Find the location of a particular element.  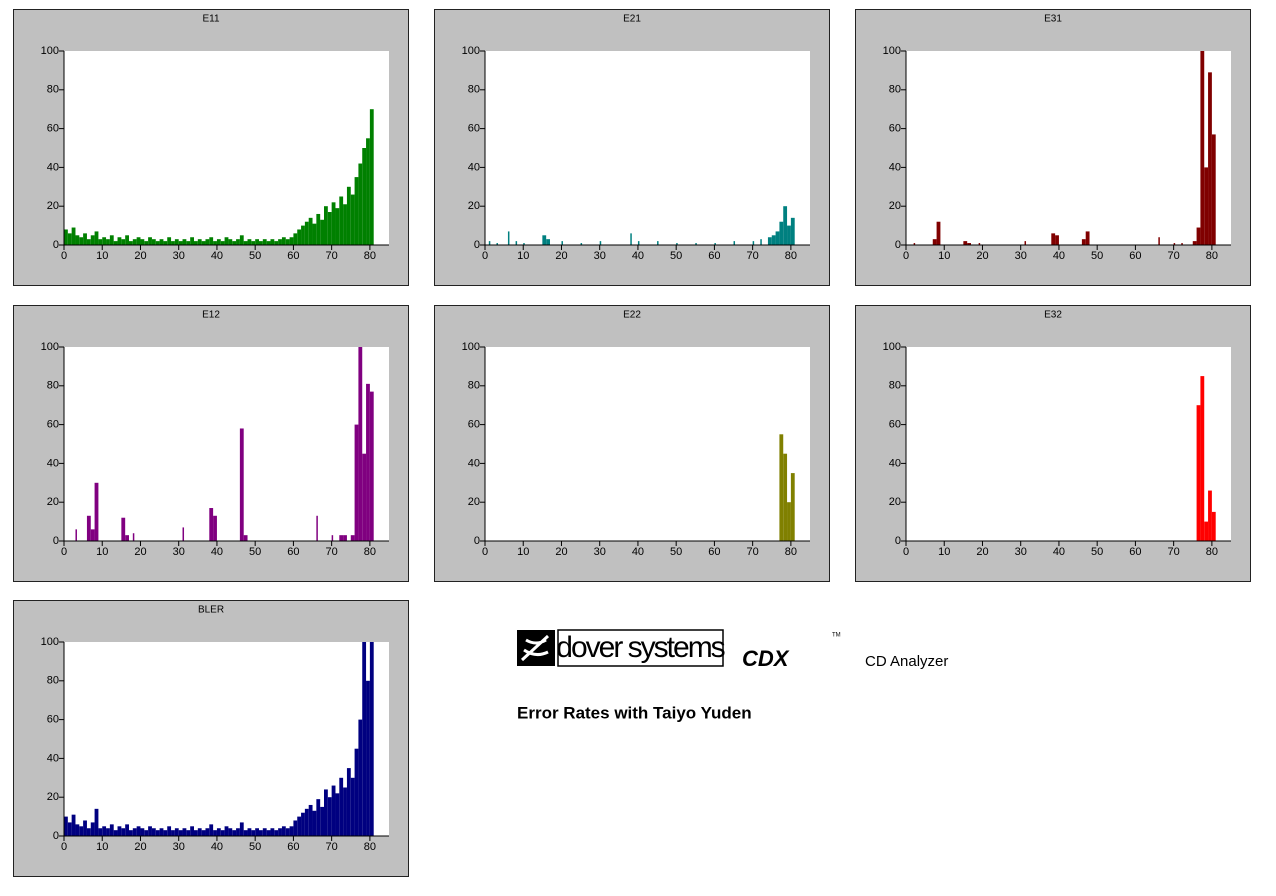

y-tick-label: 0 is located at coordinates (898, 245).